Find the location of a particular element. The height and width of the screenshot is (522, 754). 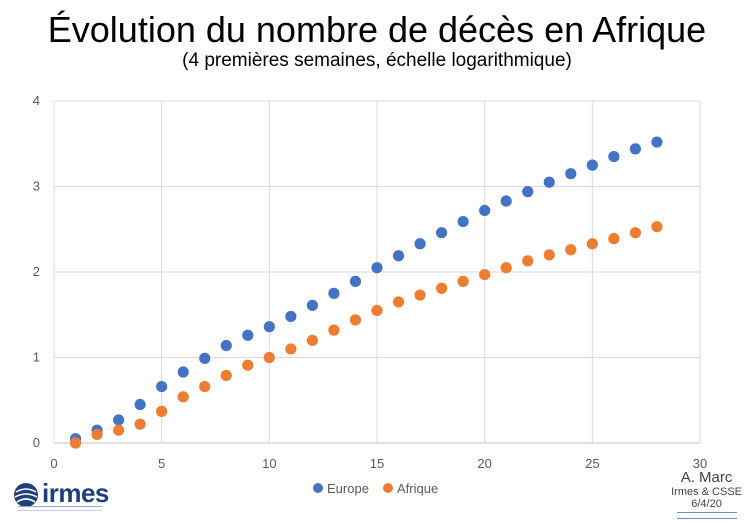

irmes-logo: irmes is located at coordinates (60, 496).